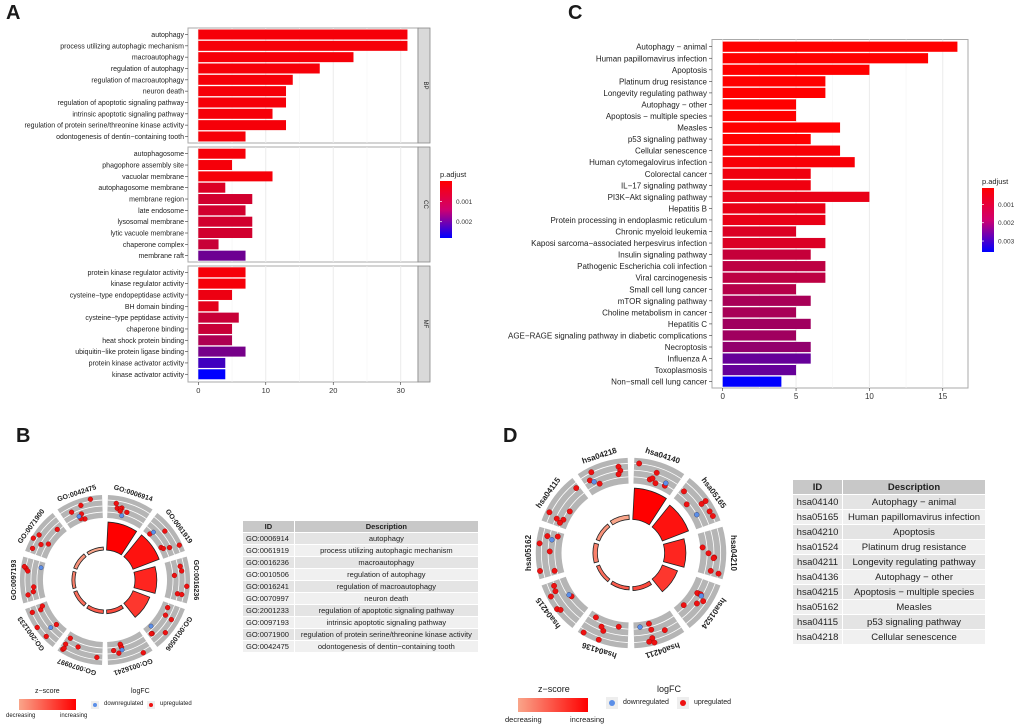  Describe the element at coordinates (686, 347) in the screenshot. I see `y-tick-label: Necroptosis` at that location.